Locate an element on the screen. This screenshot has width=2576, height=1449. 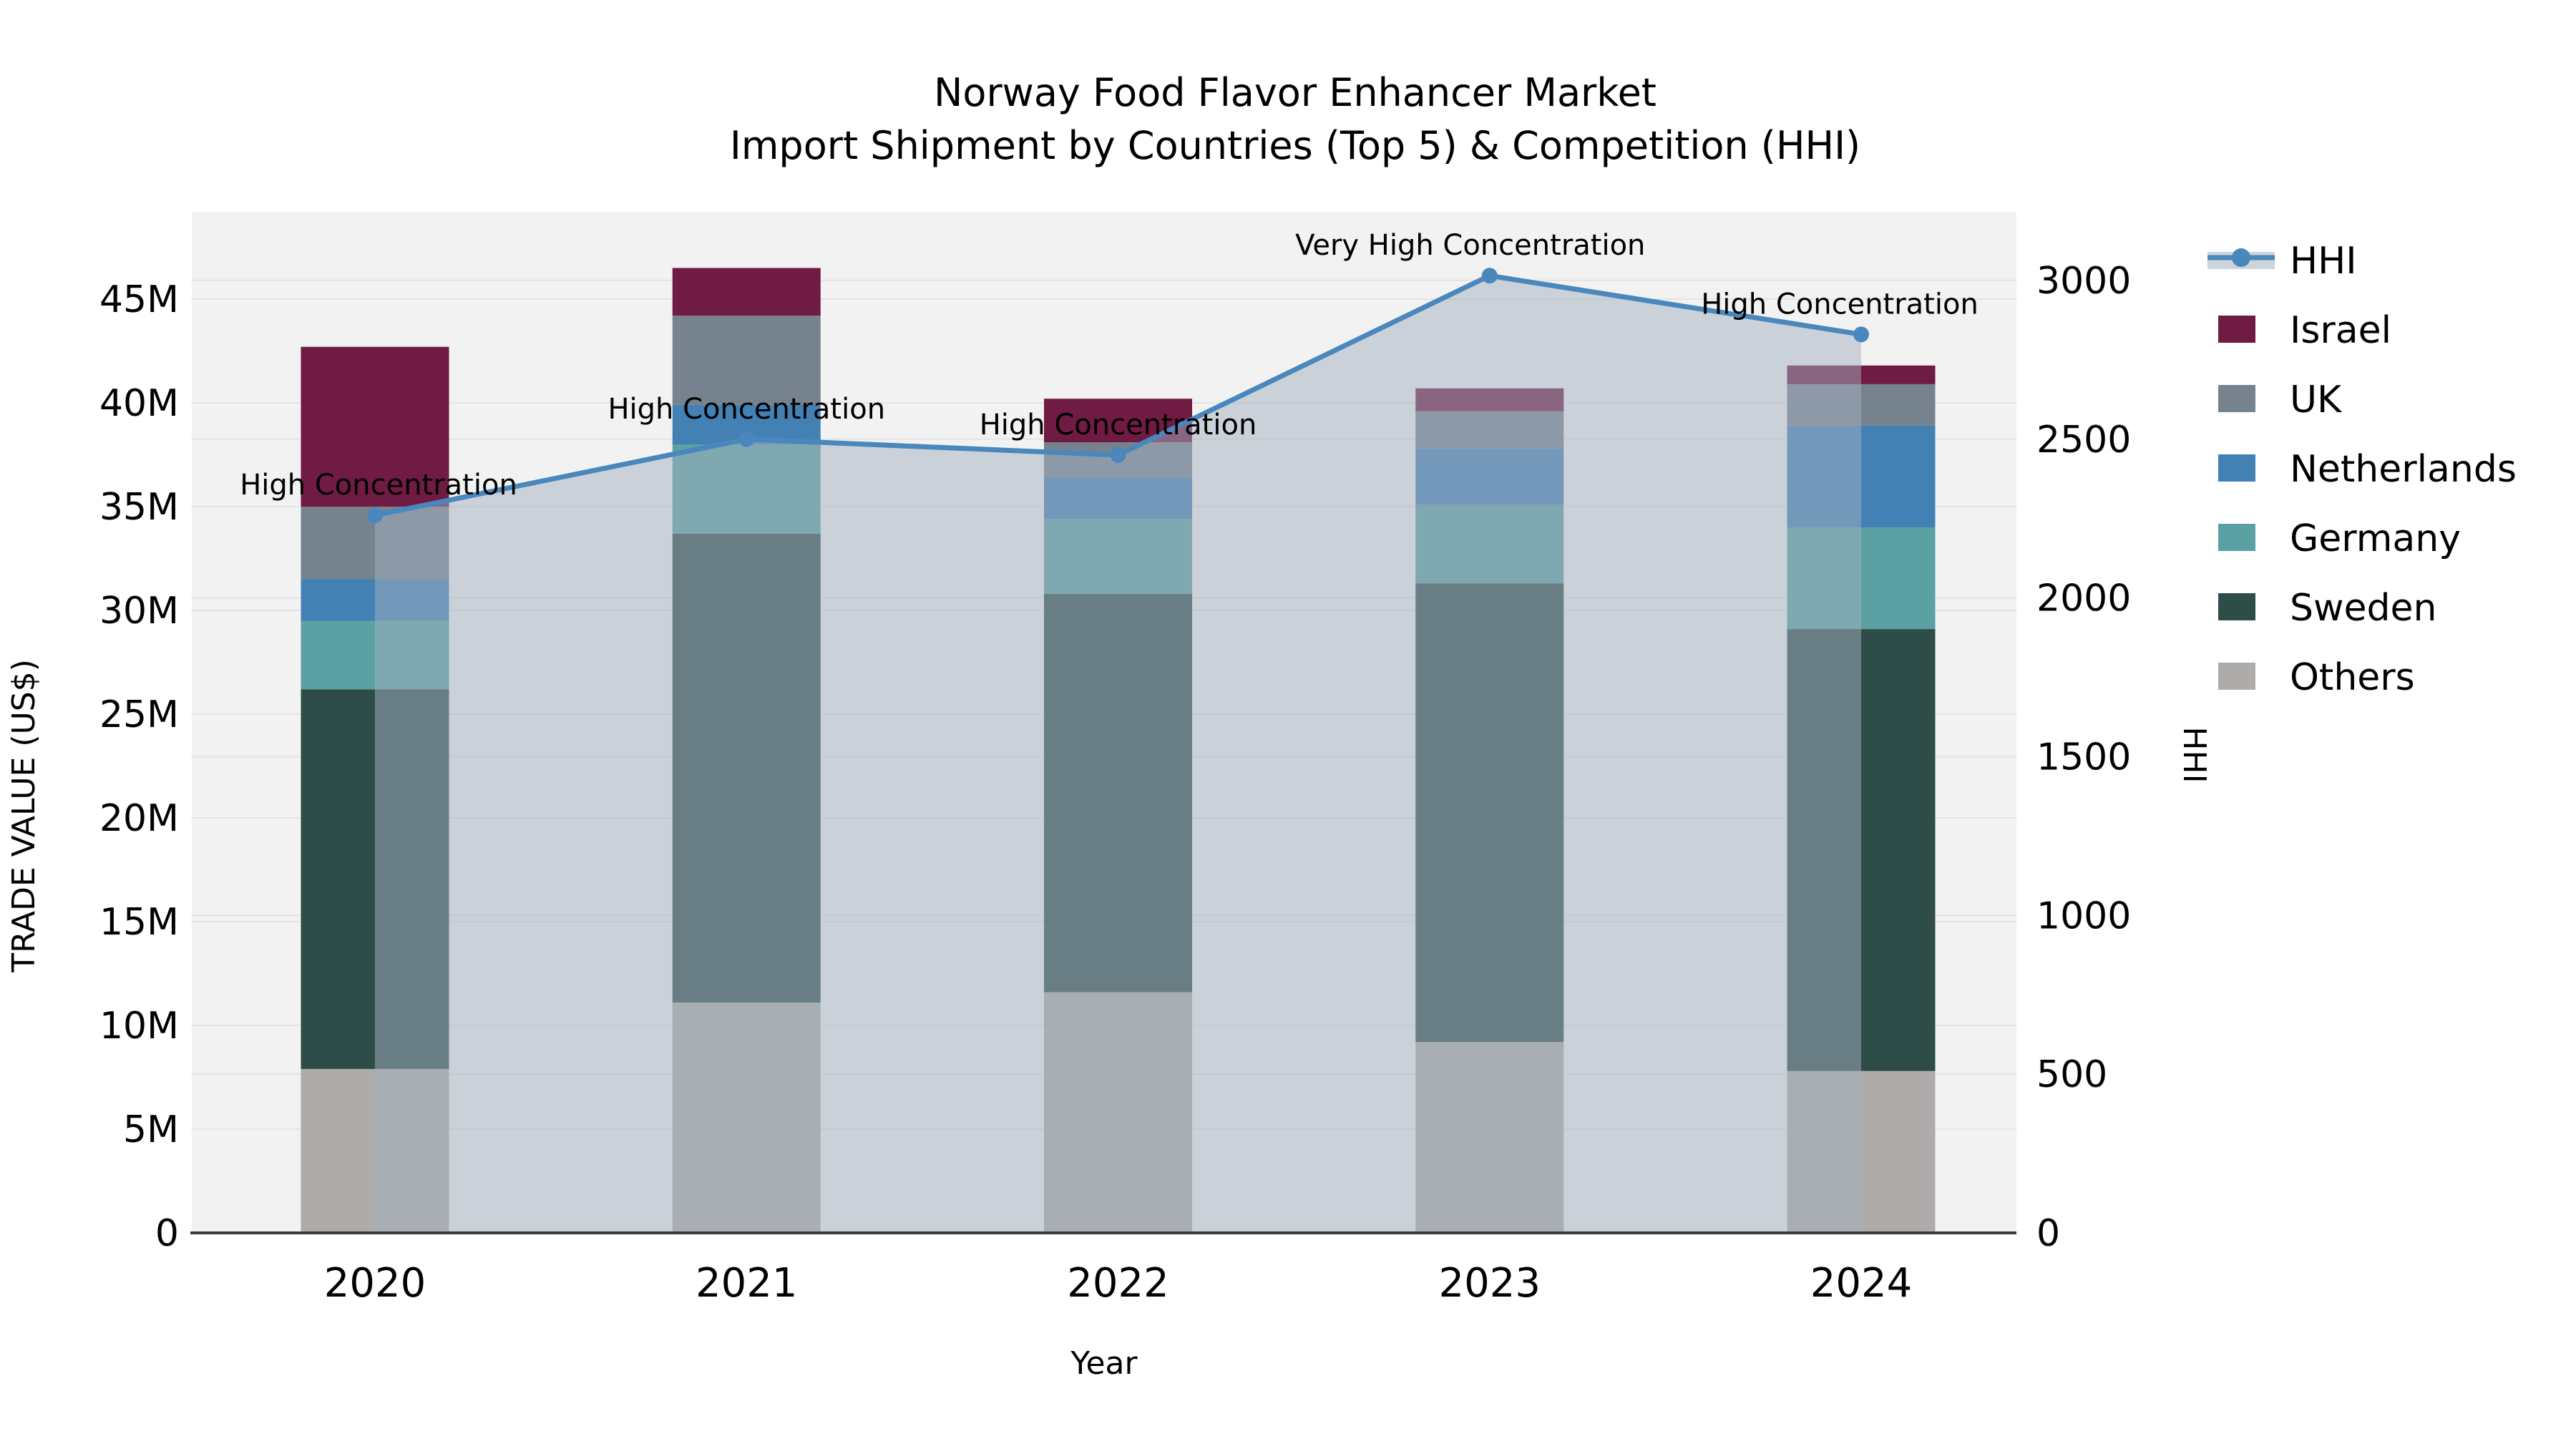
y-right-tick-label: 500 is located at coordinates (2071, 1074).